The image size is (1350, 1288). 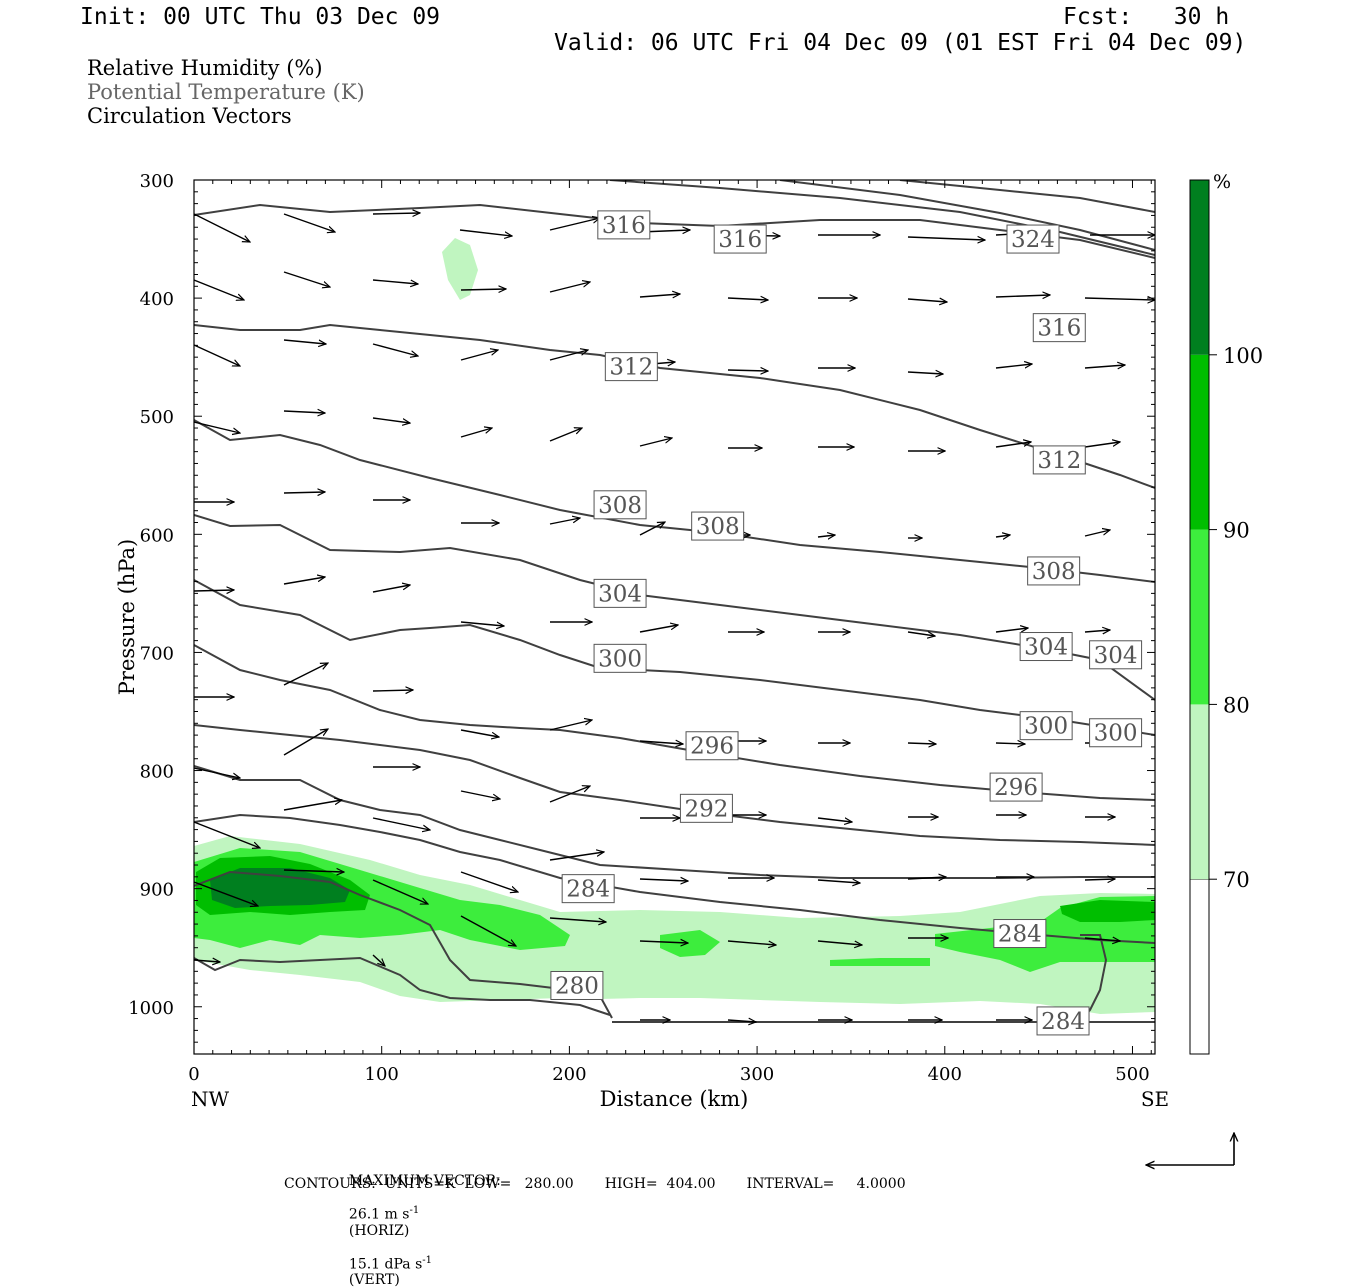 I want to click on contour-label: 316, so click(x=1059, y=328).